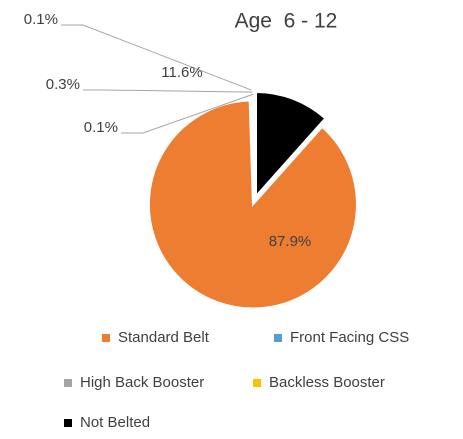 The width and height of the screenshot is (463, 439). What do you see at coordinates (115, 422) in the screenshot?
I see `legend-label: Not Belted` at bounding box center [115, 422].